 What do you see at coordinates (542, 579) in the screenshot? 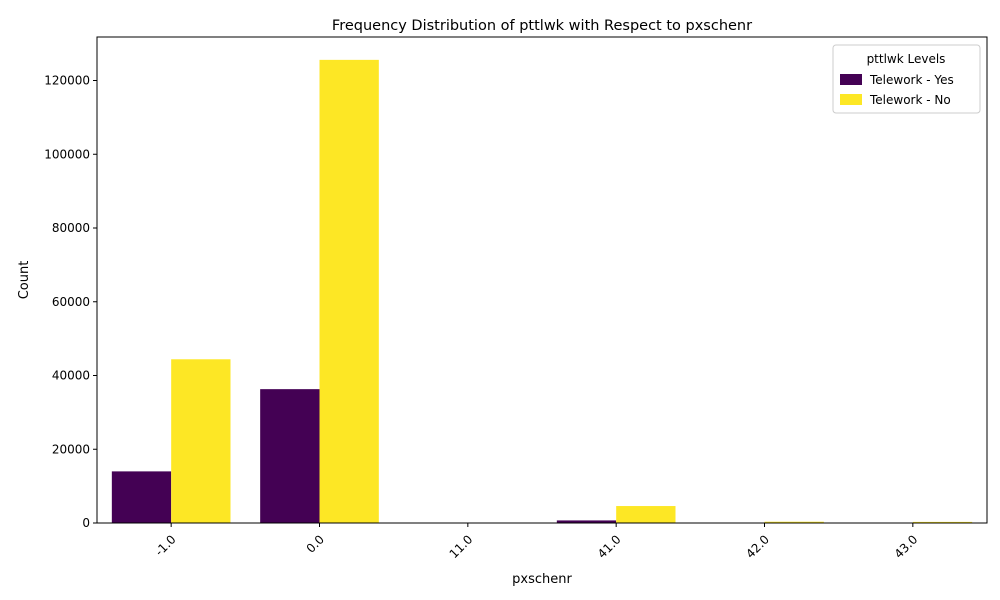
I see `x-axis-label: pxschenr` at bounding box center [542, 579].